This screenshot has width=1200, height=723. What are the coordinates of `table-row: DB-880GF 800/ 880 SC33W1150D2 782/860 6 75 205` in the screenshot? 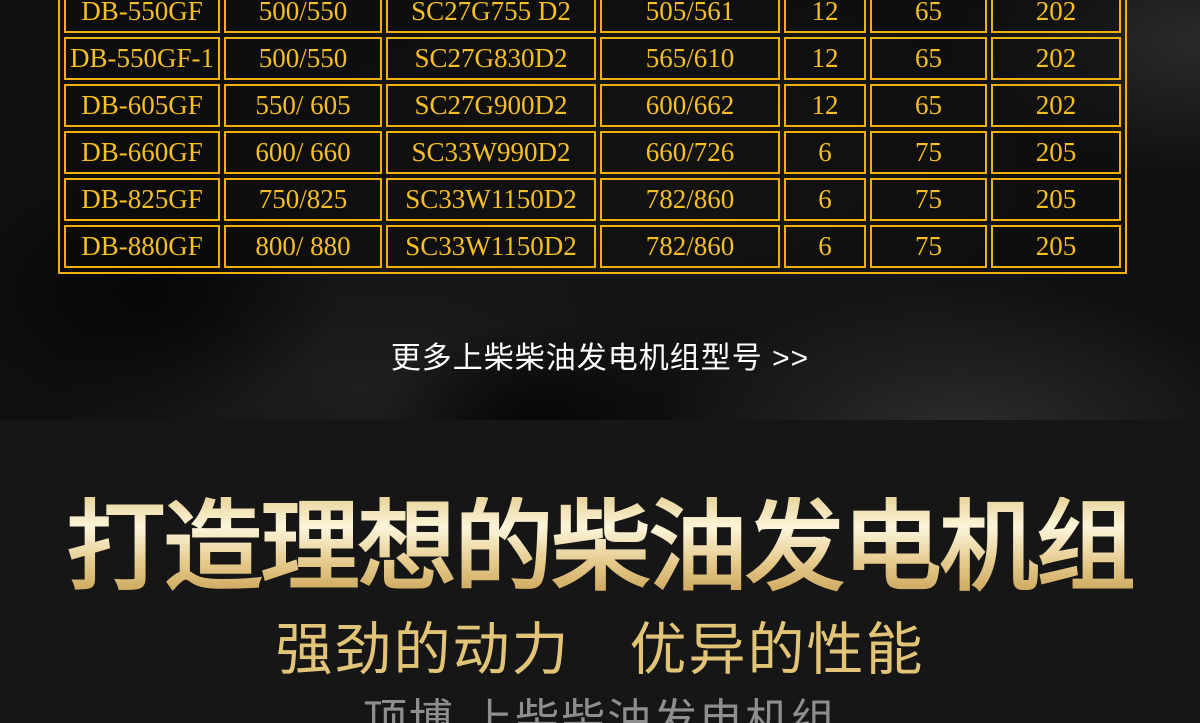 It's located at (593, 246).